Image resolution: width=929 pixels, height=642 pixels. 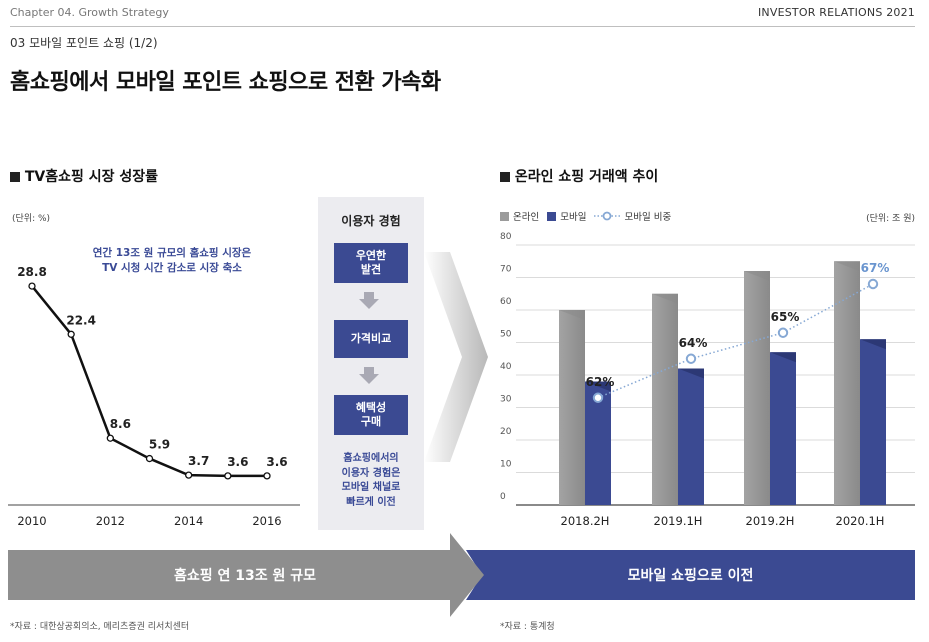 I want to click on x-tick-label: 2010, so click(x=31, y=521).